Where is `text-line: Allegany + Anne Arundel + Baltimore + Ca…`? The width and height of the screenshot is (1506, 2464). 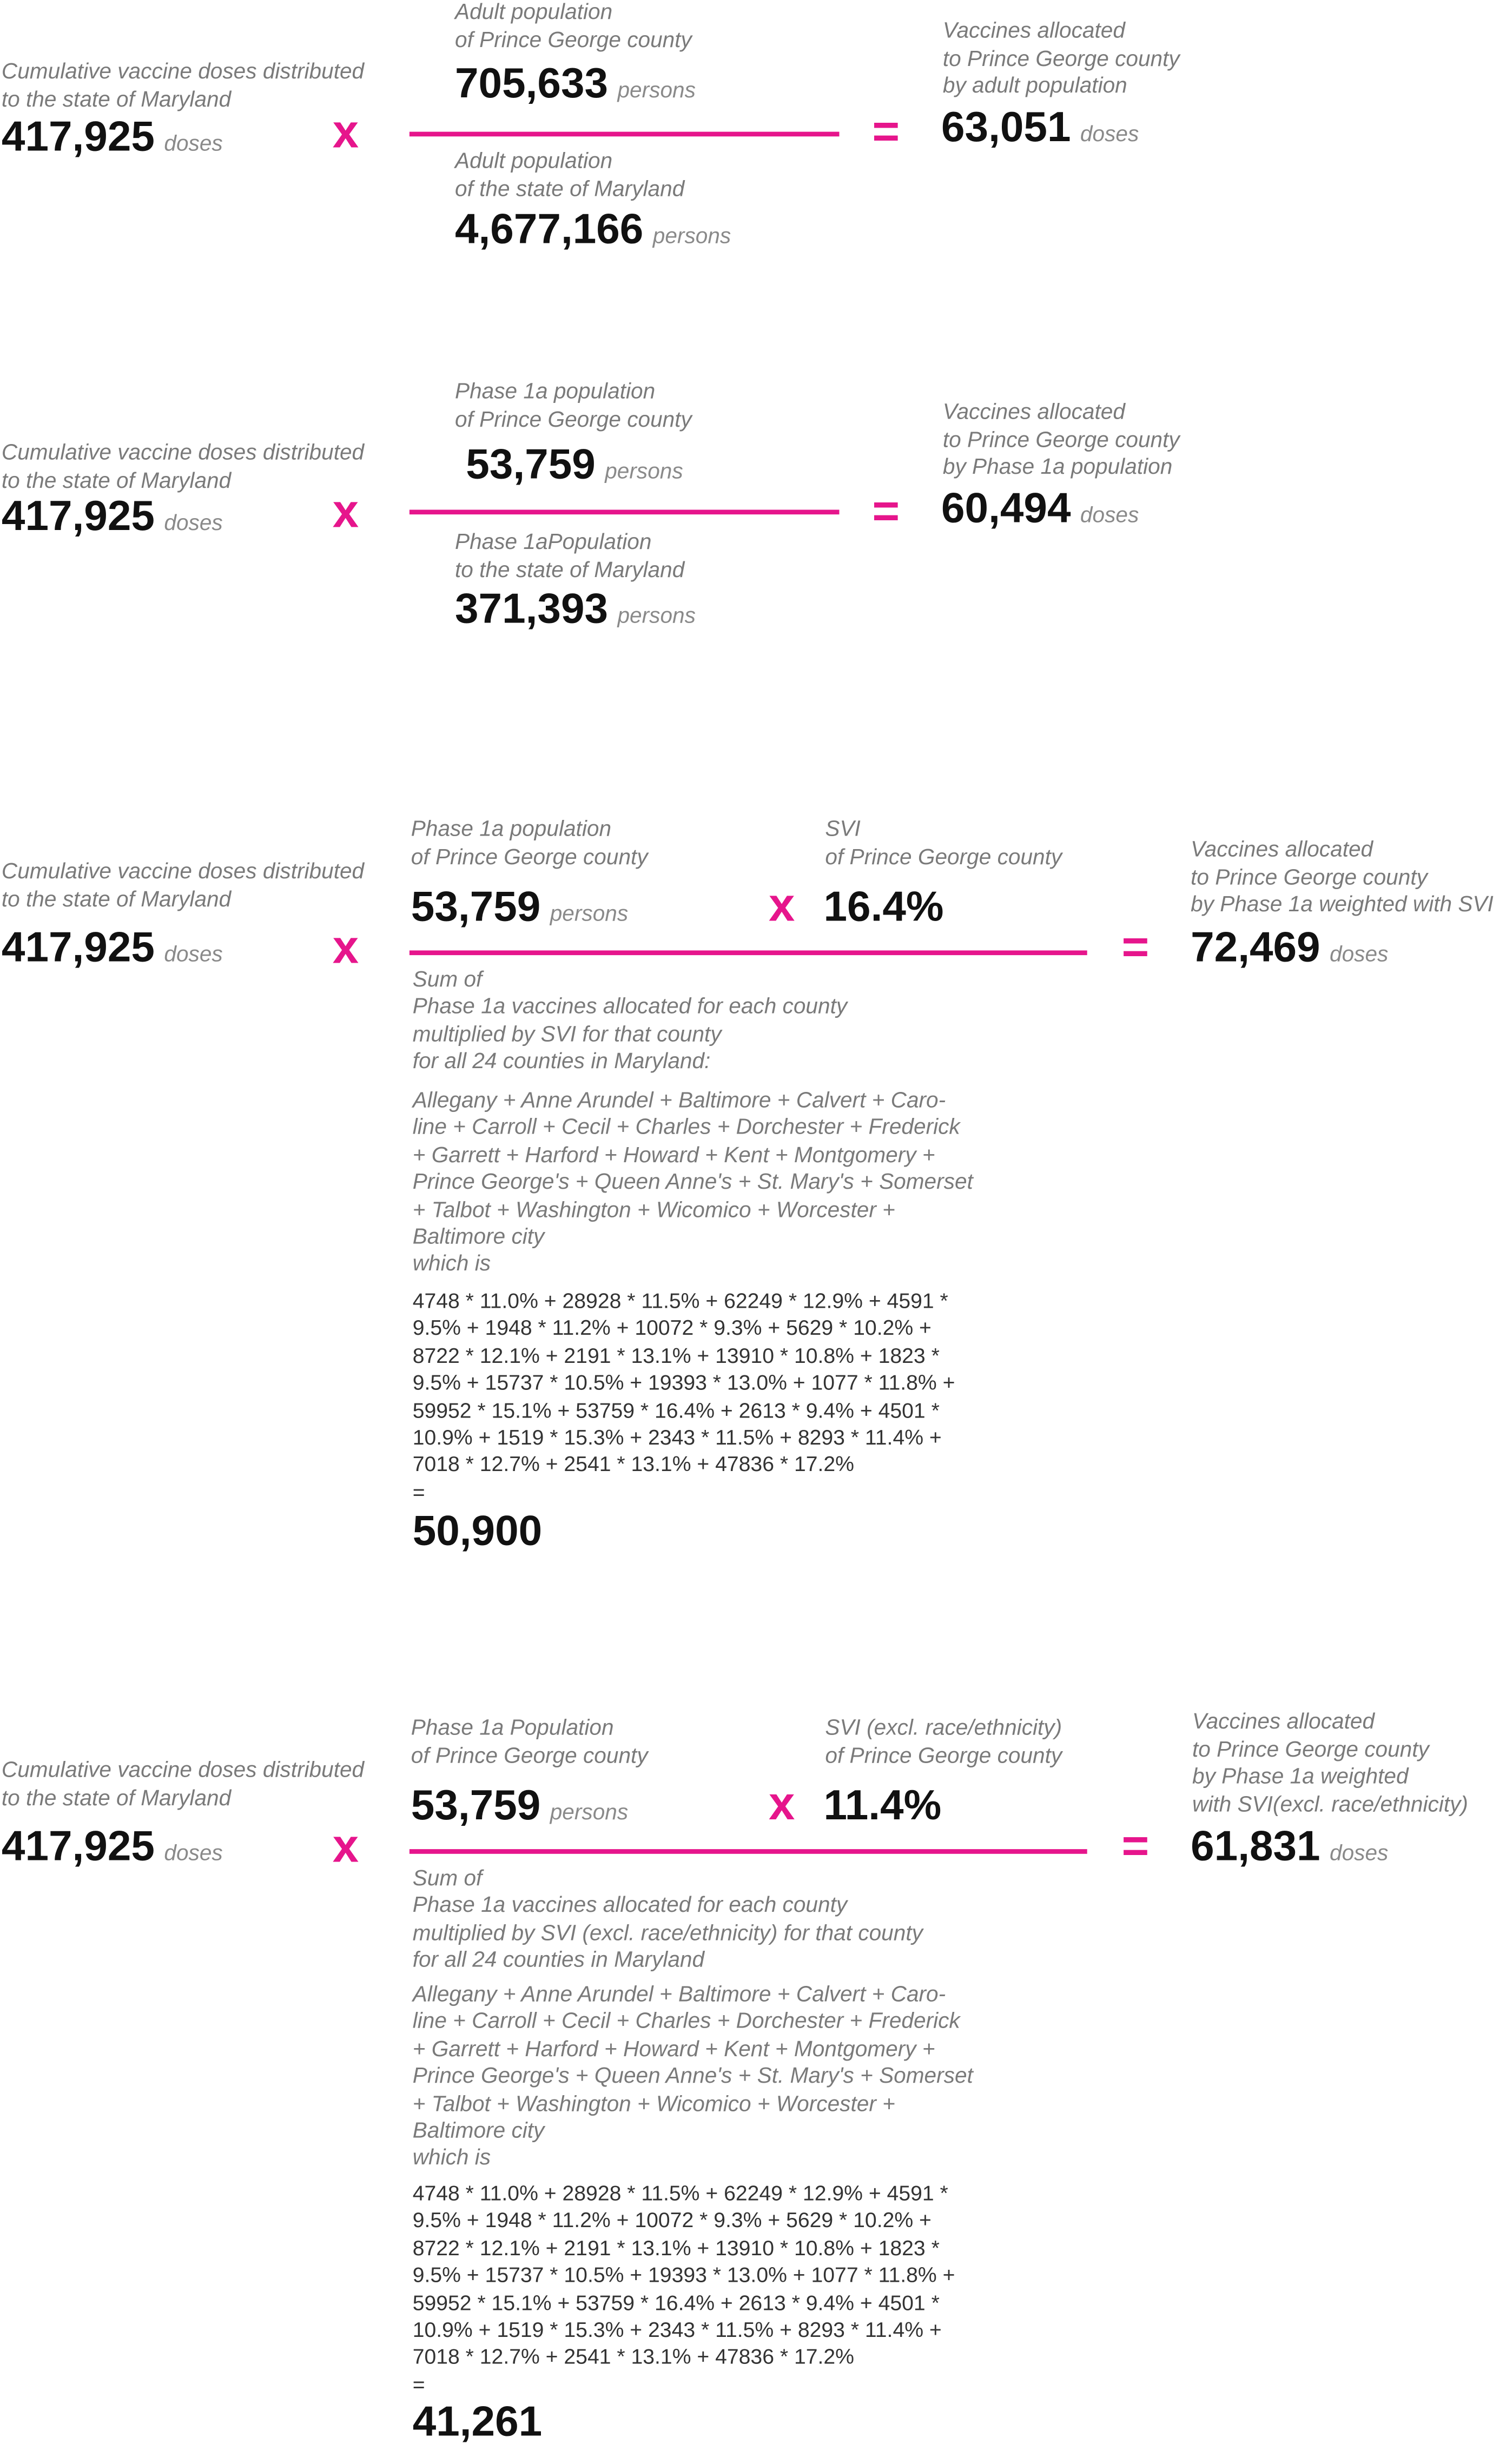
text-line: Allegany + Anne Arundel + Baltimore + Ca… is located at coordinates (679, 1099).